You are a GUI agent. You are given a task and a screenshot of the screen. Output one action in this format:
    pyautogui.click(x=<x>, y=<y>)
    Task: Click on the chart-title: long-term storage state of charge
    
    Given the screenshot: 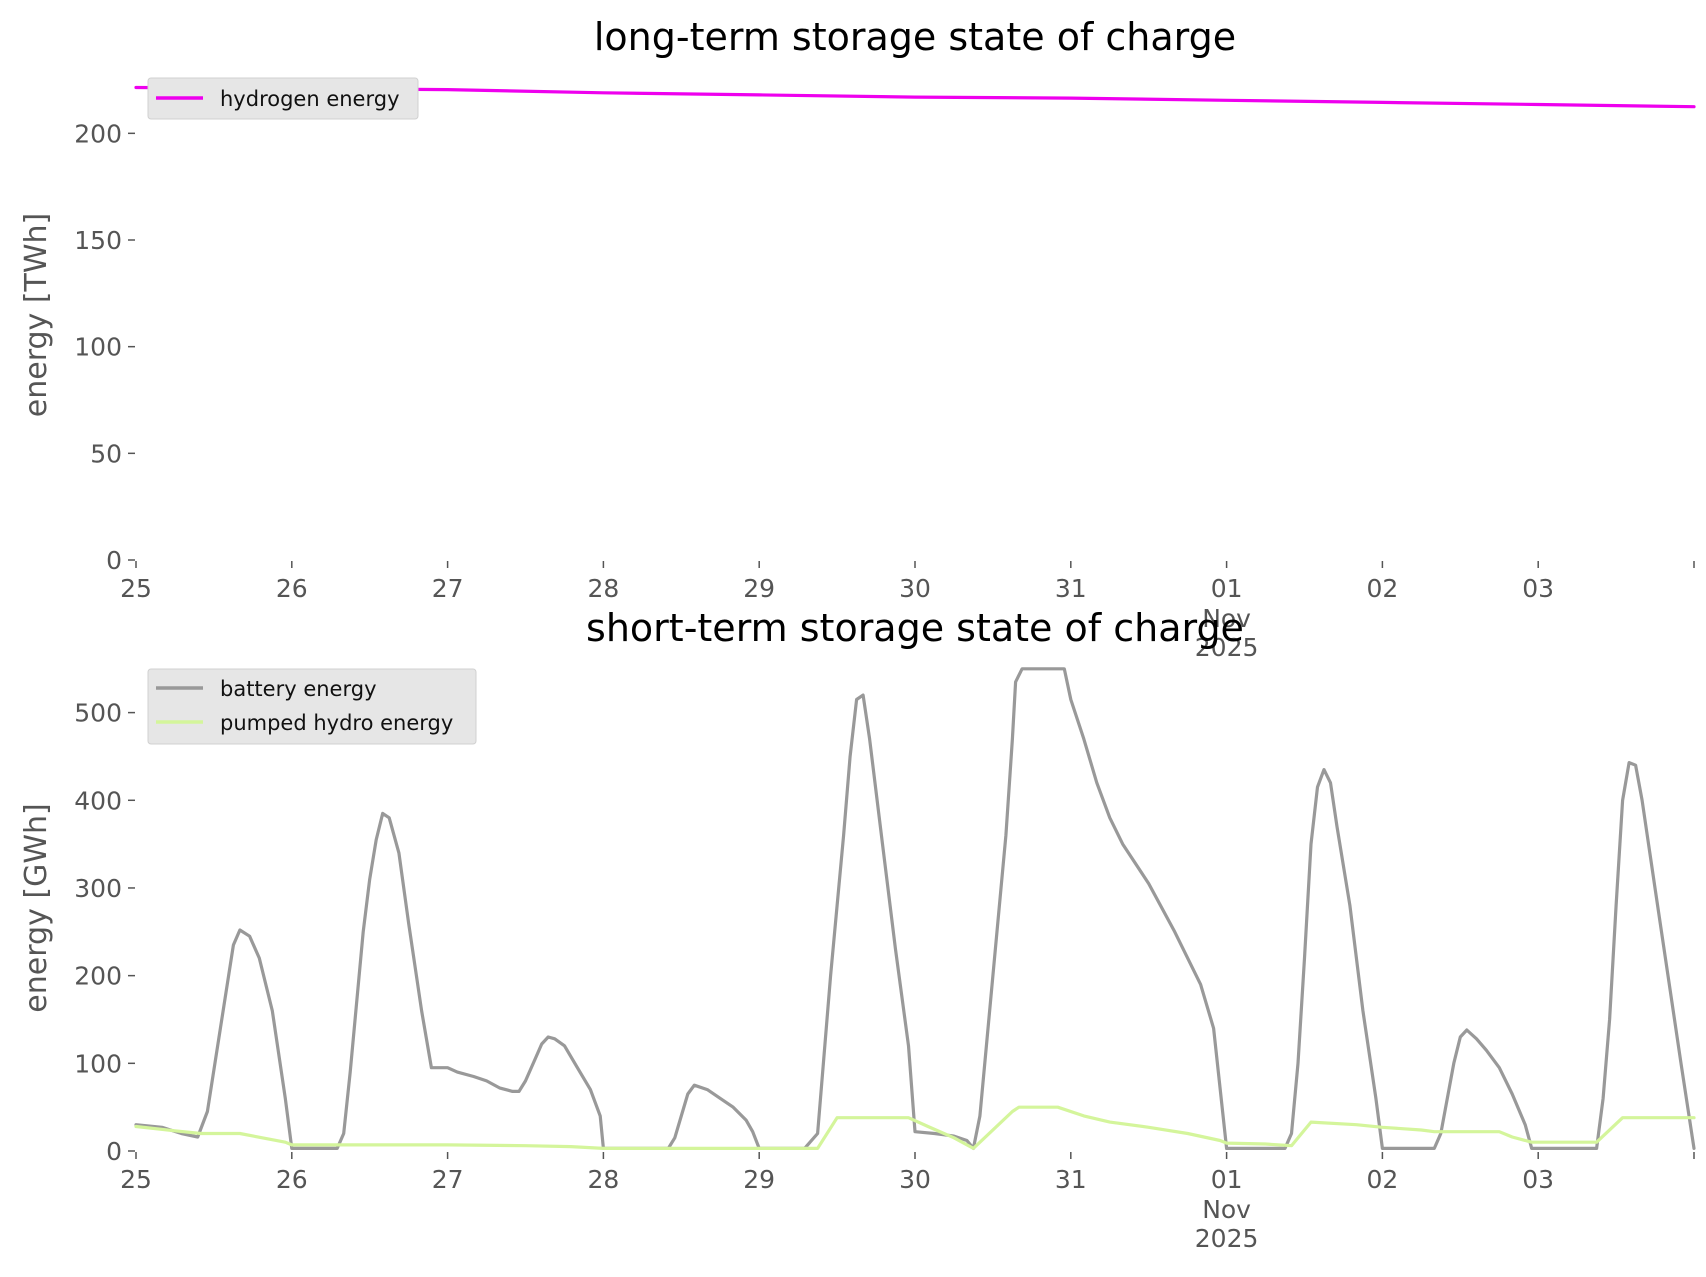 What is the action you would take?
    pyautogui.click(x=915, y=37)
    